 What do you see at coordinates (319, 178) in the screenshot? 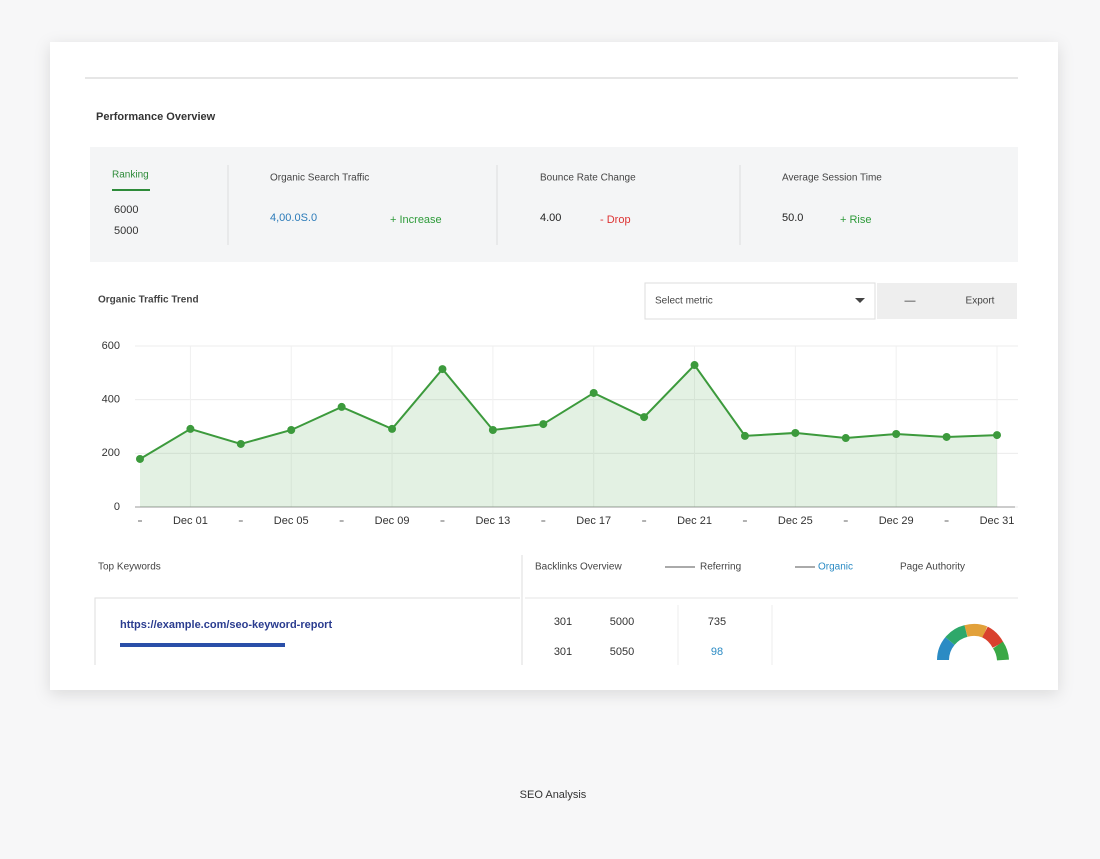
I see `stat-label: Organic Search Traffic` at bounding box center [319, 178].